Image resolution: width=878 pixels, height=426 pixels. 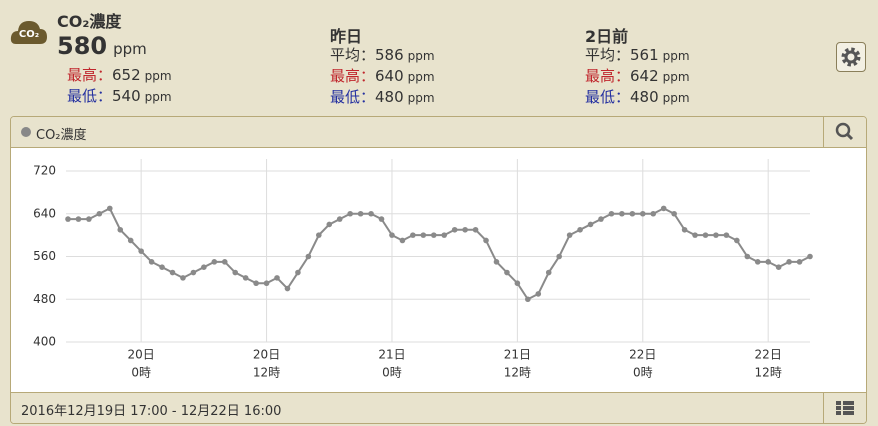 I want to click on current-title: CO₂濃度, so click(x=89, y=21).